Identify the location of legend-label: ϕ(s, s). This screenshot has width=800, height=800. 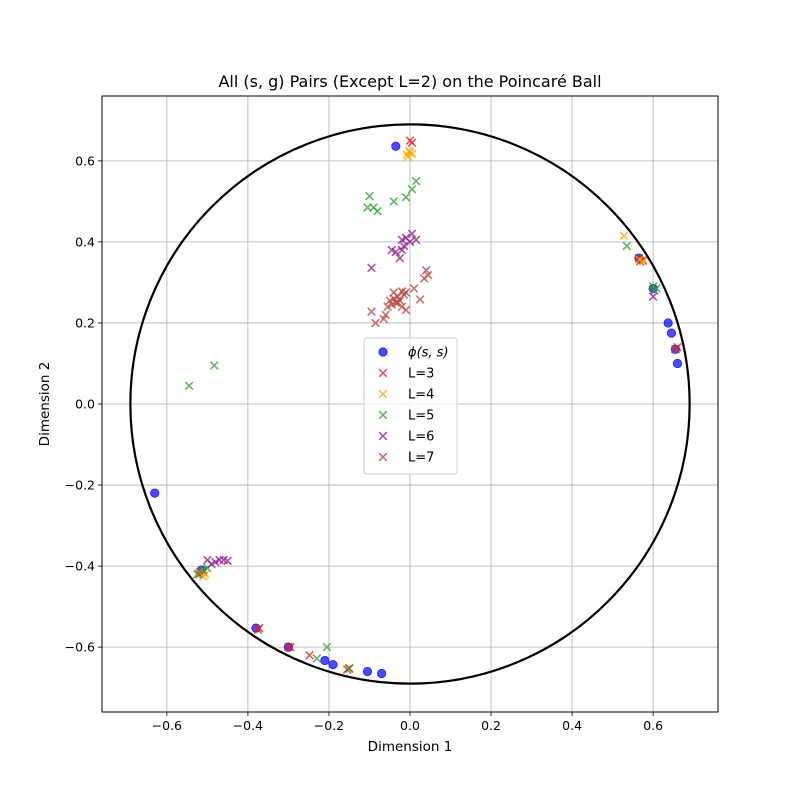
(428, 353).